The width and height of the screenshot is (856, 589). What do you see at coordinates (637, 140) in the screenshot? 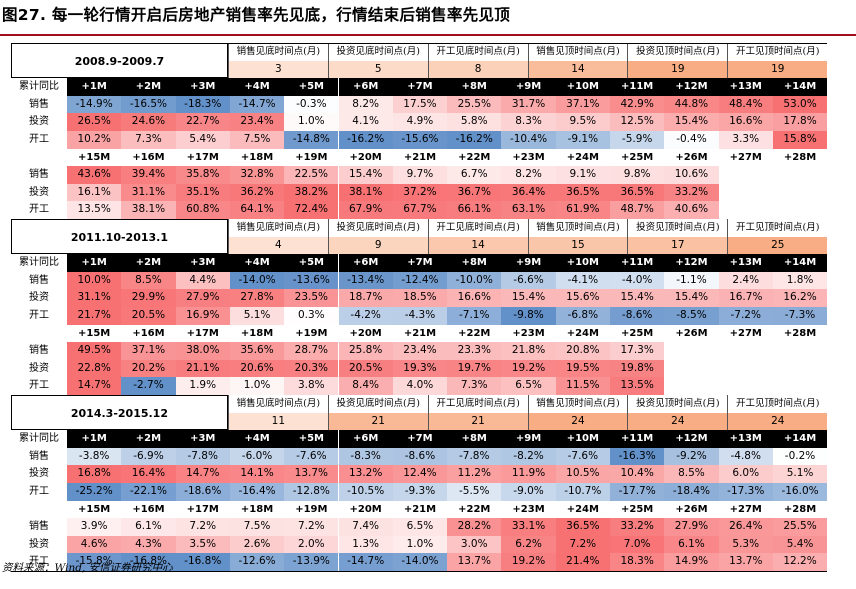
I see `data-cell: -5.9%` at bounding box center [637, 140].